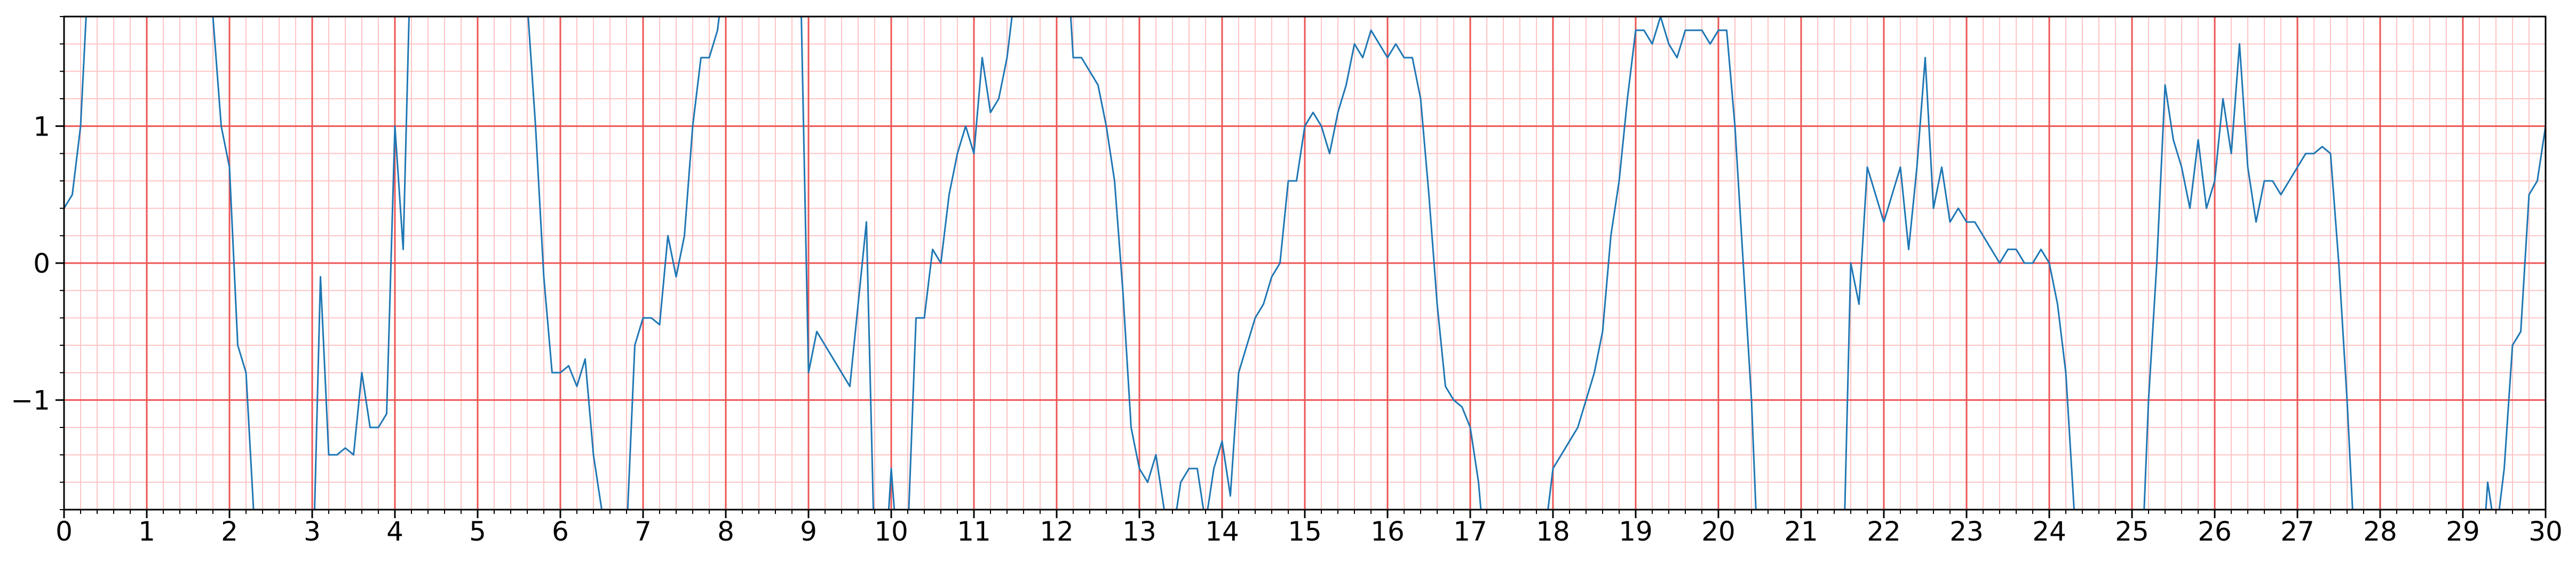 The image size is (2576, 563). What do you see at coordinates (1553, 531) in the screenshot?
I see `x-tick-label: 18` at bounding box center [1553, 531].